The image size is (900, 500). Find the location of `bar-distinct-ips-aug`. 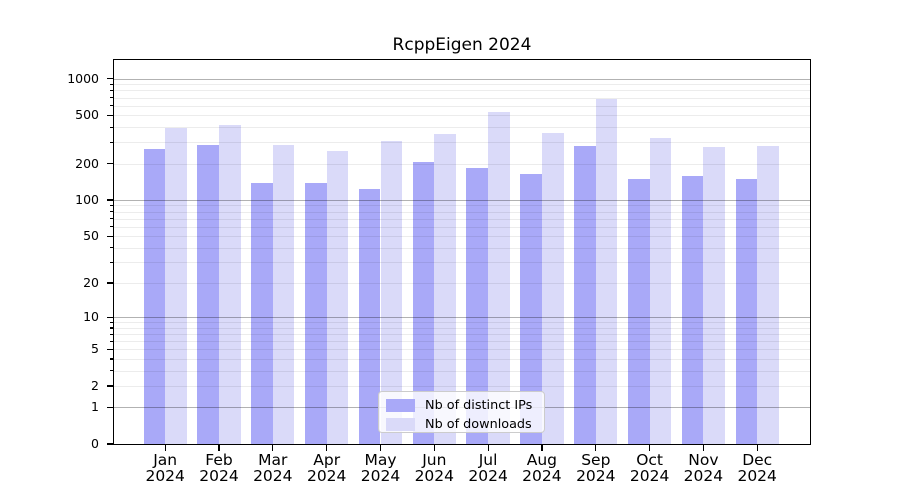

bar-distinct-ips-aug is located at coordinates (531, 309).